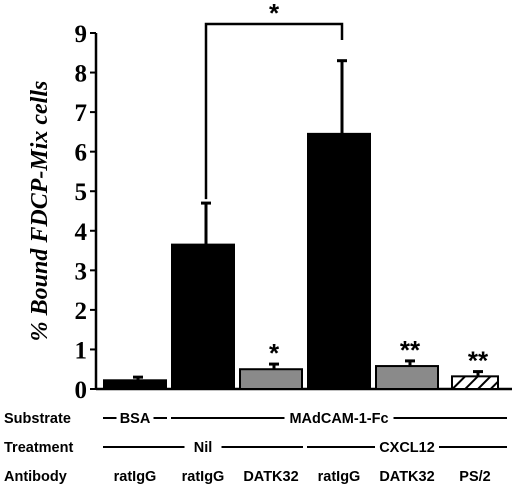  Describe the element at coordinates (81, 232) in the screenshot. I see `y-tick-label: 4` at that location.